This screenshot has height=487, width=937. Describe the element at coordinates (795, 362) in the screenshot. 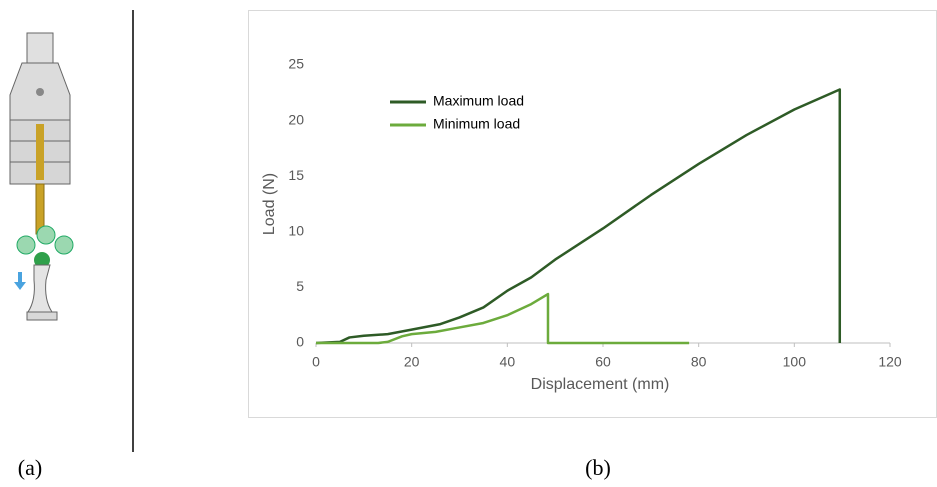

I see `x-tick-label: 100` at that location.